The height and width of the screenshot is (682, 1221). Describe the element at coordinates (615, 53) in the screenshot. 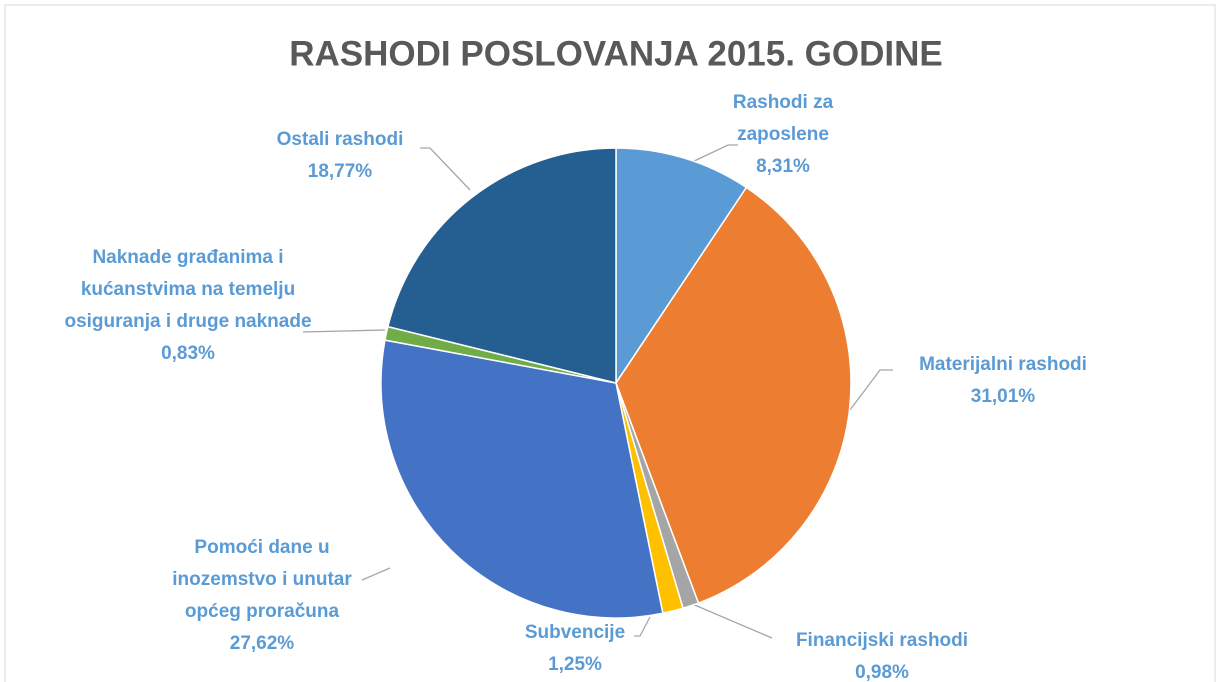

I see `chart-title: RASHODI POSLOVANJA 2015. GODINE` at that location.